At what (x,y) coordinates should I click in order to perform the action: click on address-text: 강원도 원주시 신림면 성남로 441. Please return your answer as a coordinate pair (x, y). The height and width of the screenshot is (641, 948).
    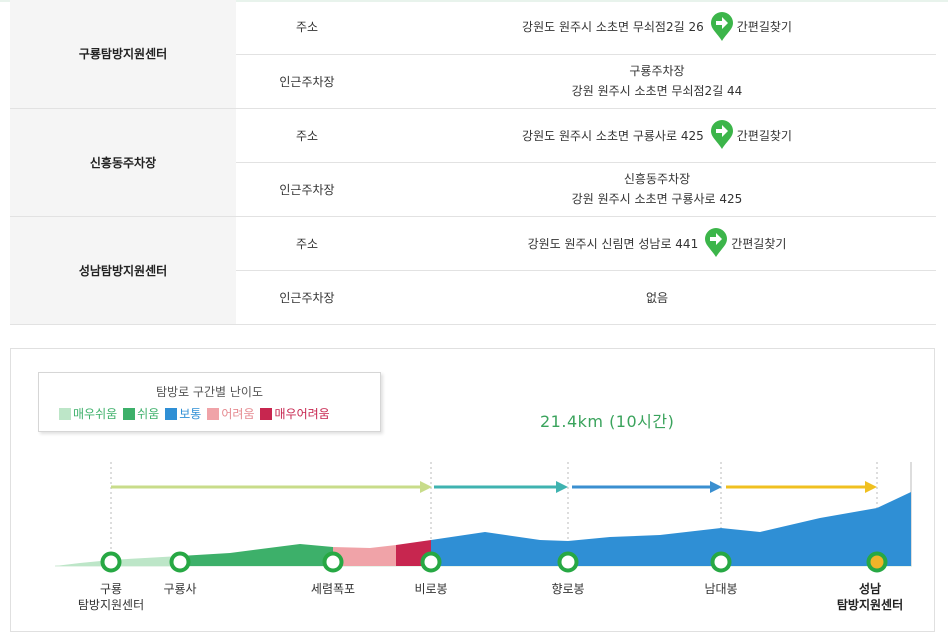
    Looking at the image, I should click on (613, 243).